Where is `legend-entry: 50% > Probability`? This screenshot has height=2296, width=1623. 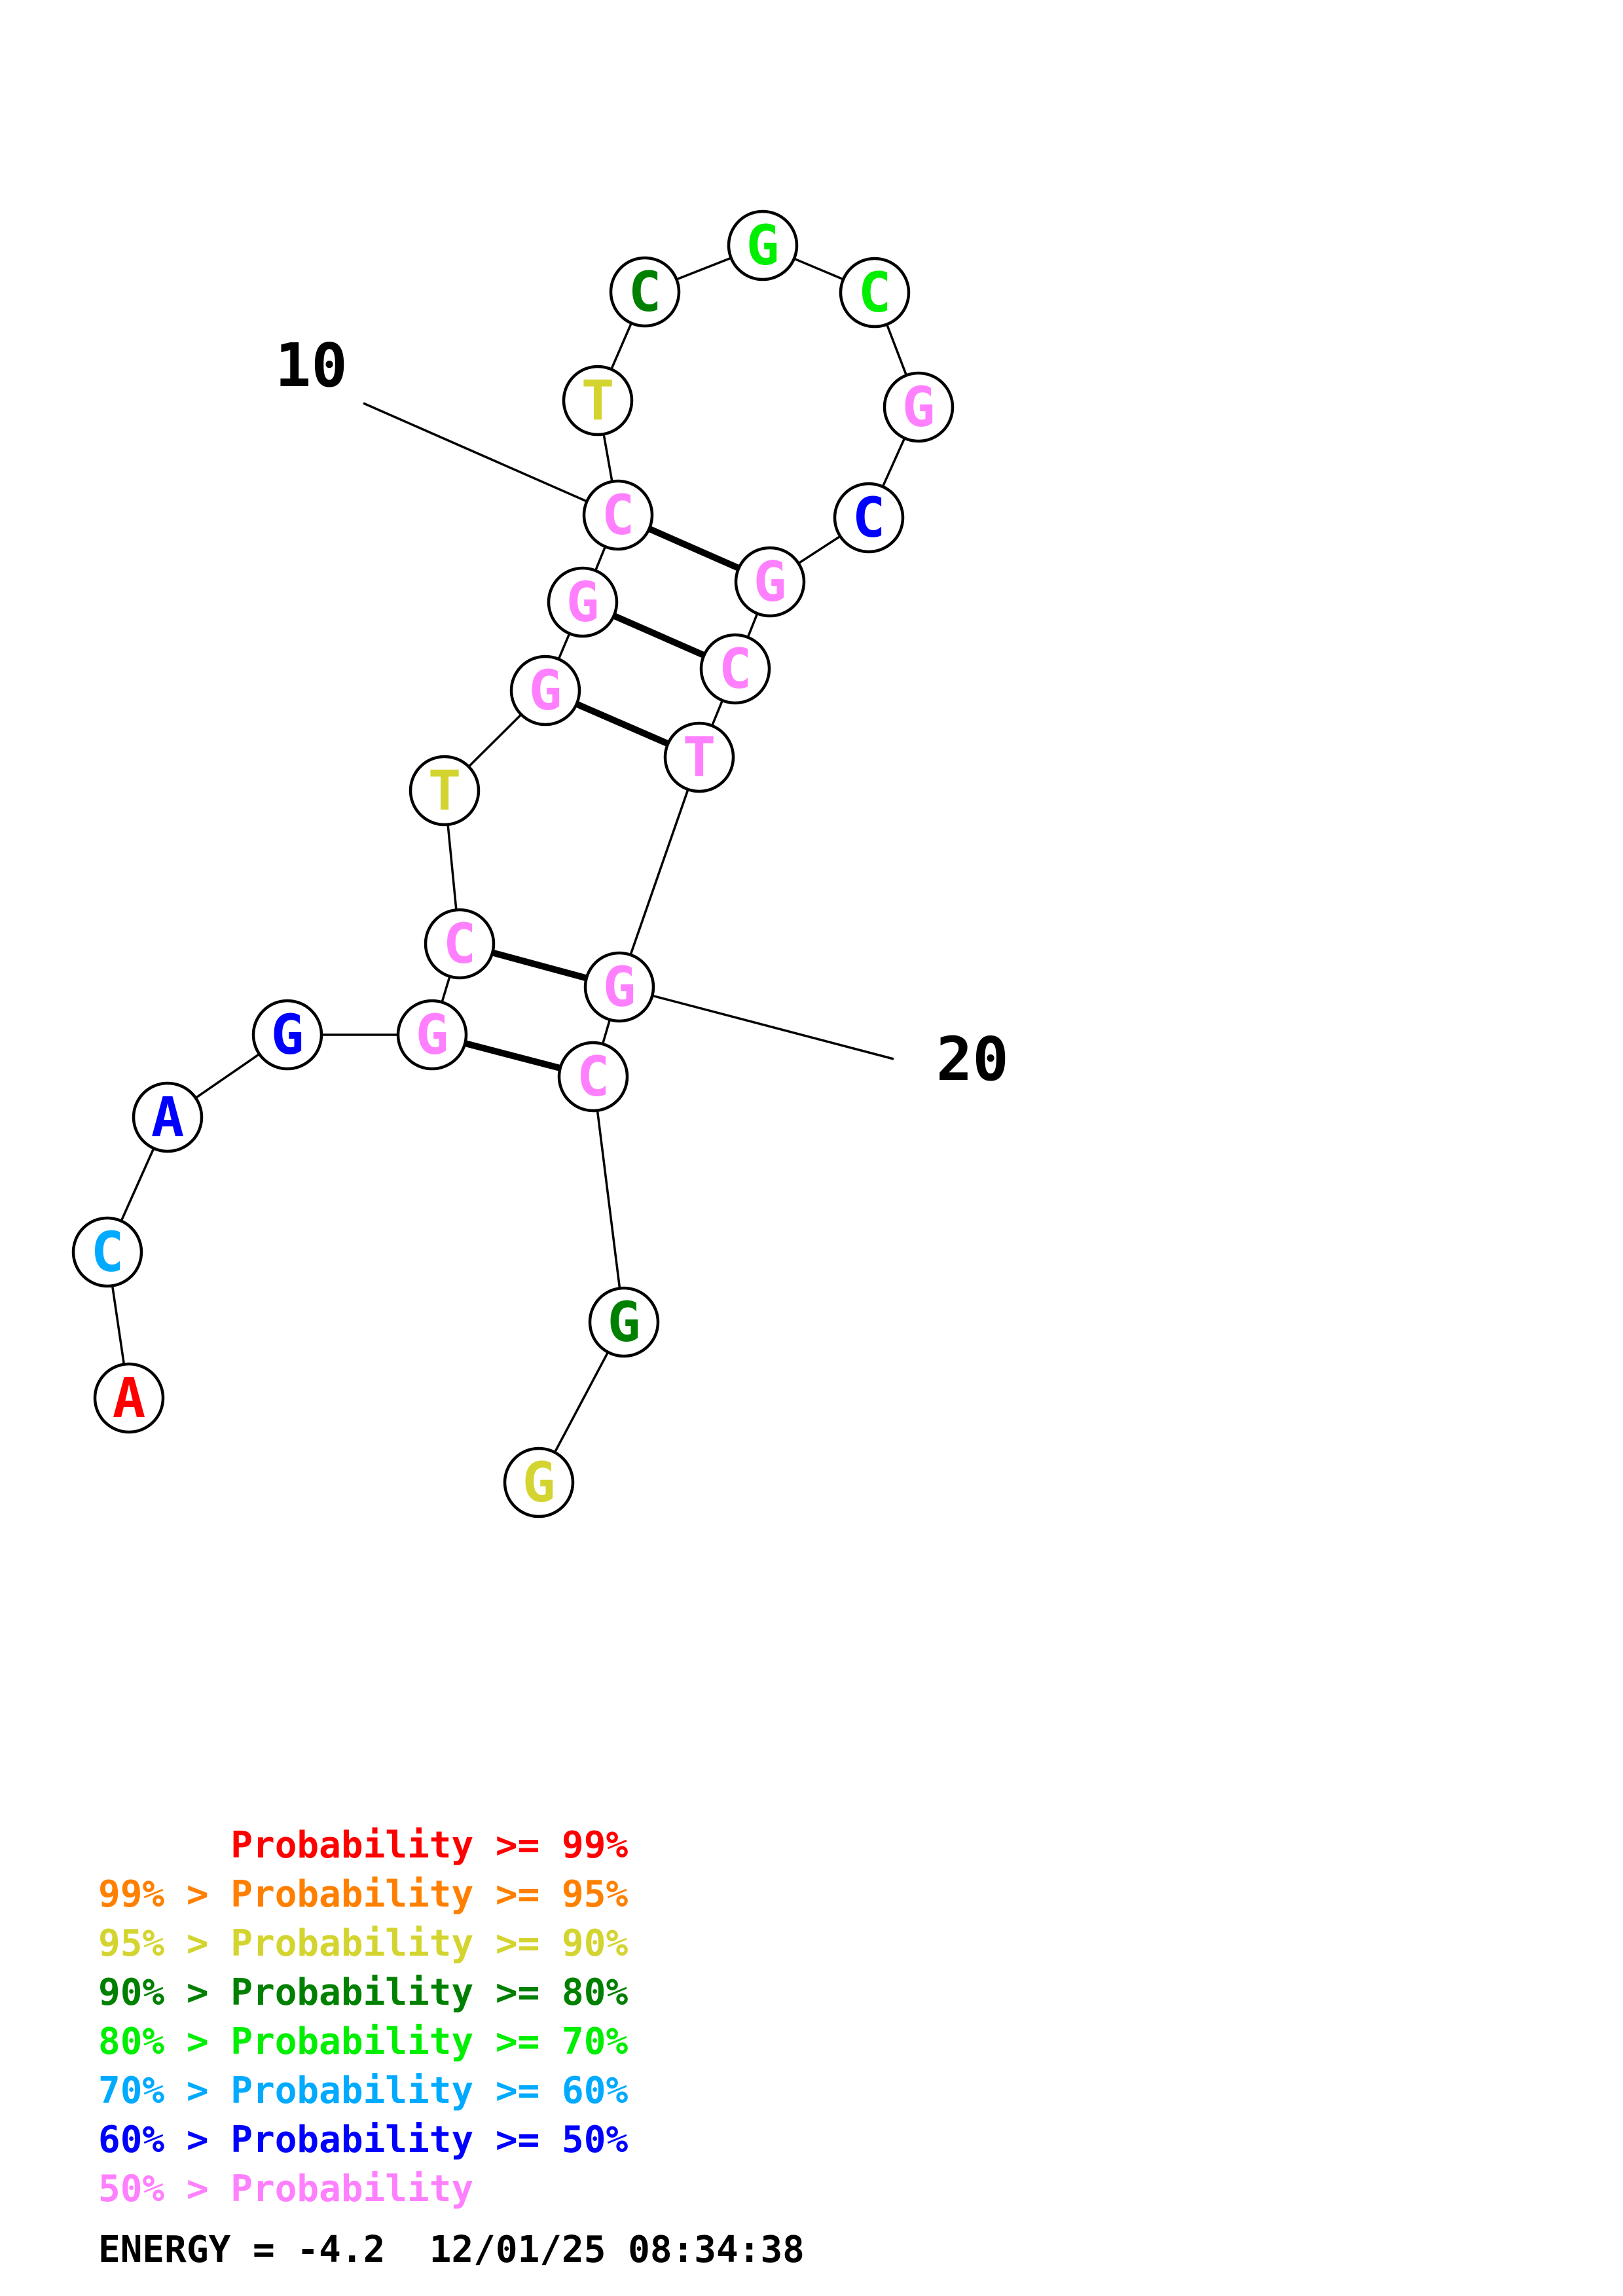
legend-entry: 50% > Probability is located at coordinates (285, 2189).